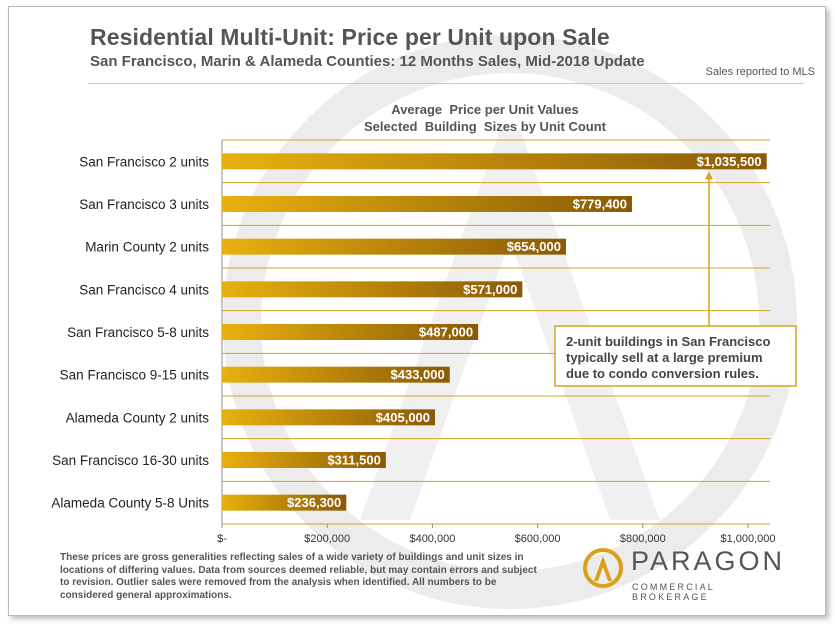 Image resolution: width=835 pixels, height=626 pixels. Describe the element at coordinates (130, 460) in the screenshot. I see `category-label: San Francisco 16-30 units` at that location.